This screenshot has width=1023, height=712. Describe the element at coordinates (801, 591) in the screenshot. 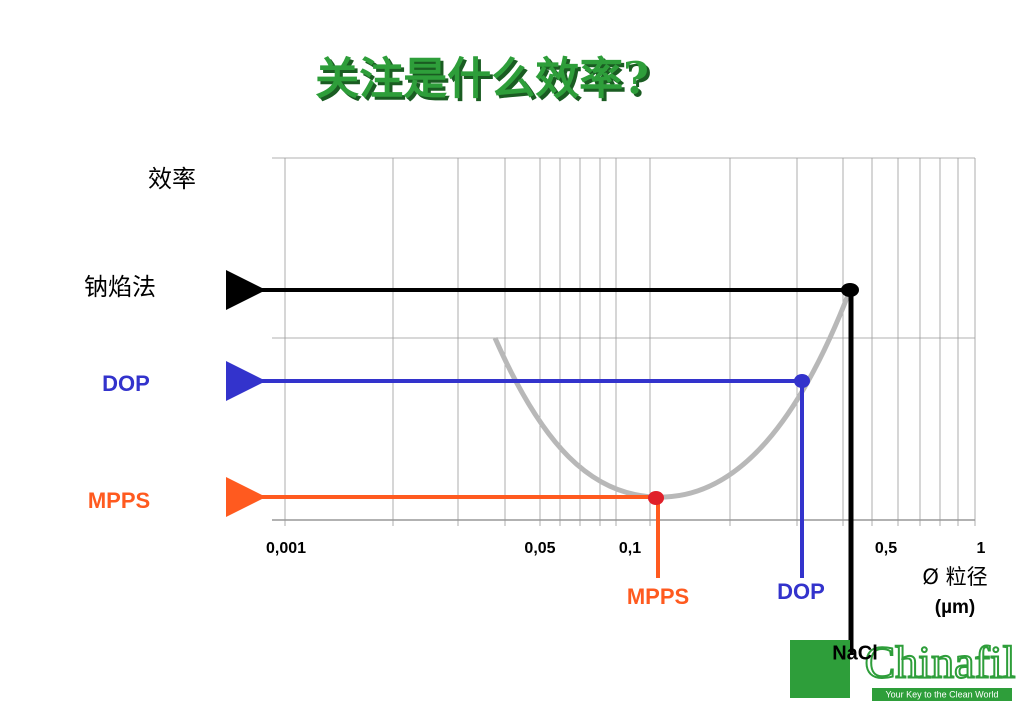

I see `particle-label: DOP` at that location.